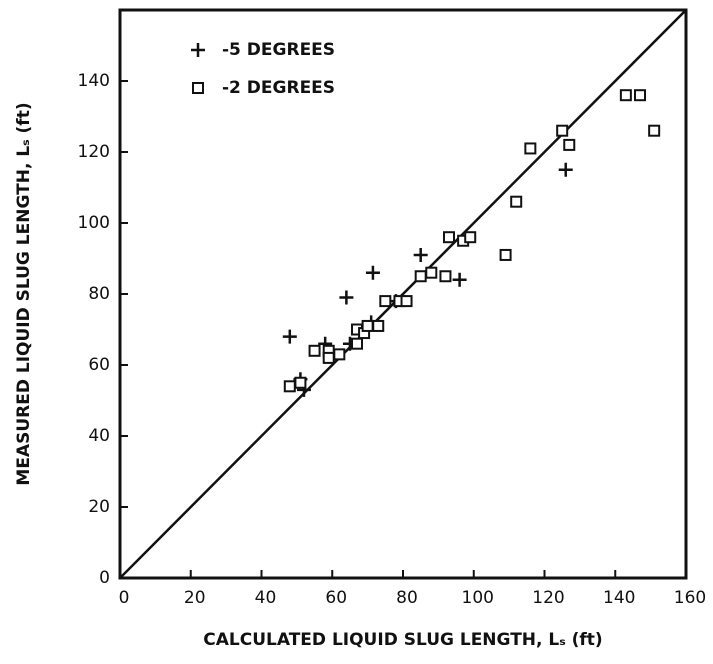  What do you see at coordinates (266, 598) in the screenshot?
I see `x-tick-label: 40` at bounding box center [266, 598].